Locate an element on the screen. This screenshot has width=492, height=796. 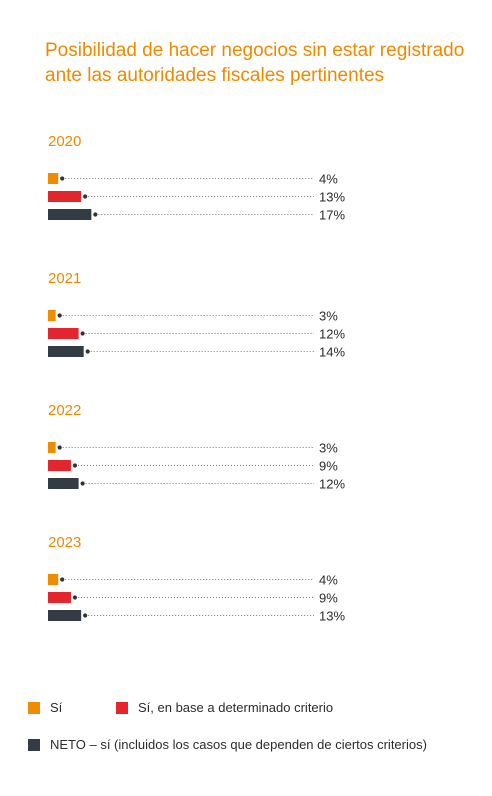
year-label-2021: 2021 is located at coordinates (64, 278).